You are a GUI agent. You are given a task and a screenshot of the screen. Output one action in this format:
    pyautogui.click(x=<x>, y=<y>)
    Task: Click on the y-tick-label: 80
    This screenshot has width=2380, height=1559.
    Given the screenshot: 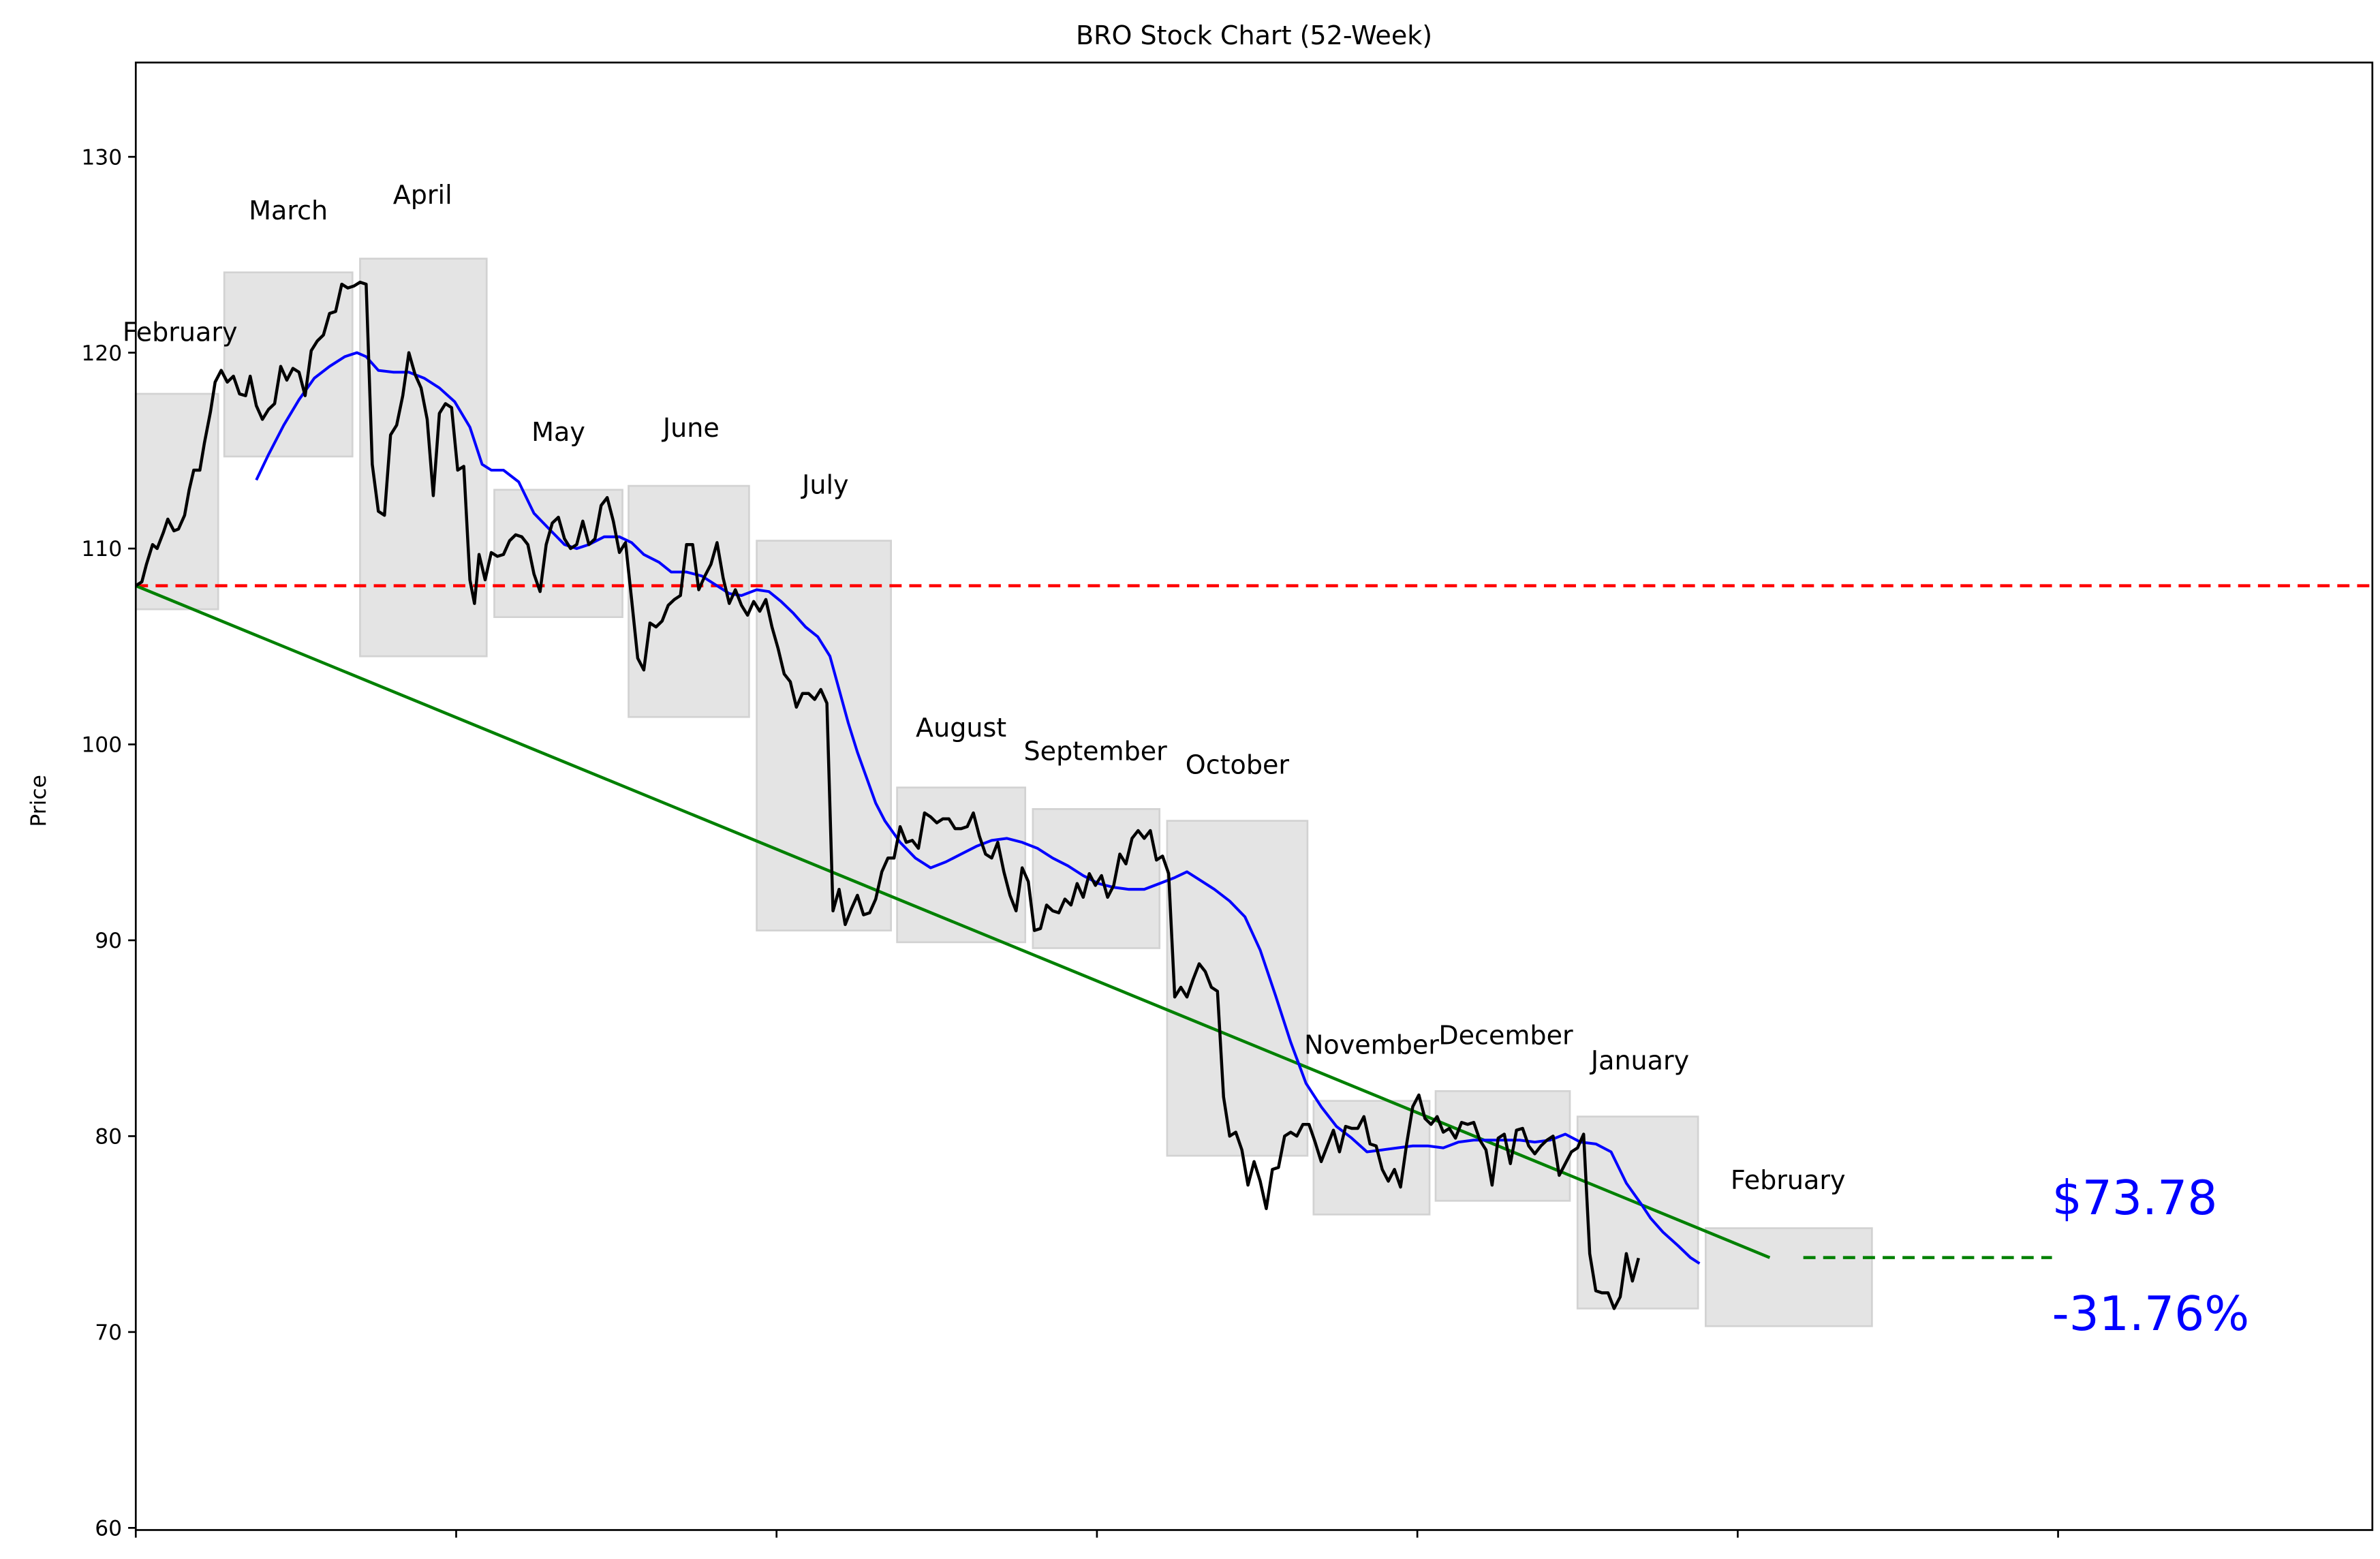 What is the action you would take?
    pyautogui.click(x=108, y=1137)
    